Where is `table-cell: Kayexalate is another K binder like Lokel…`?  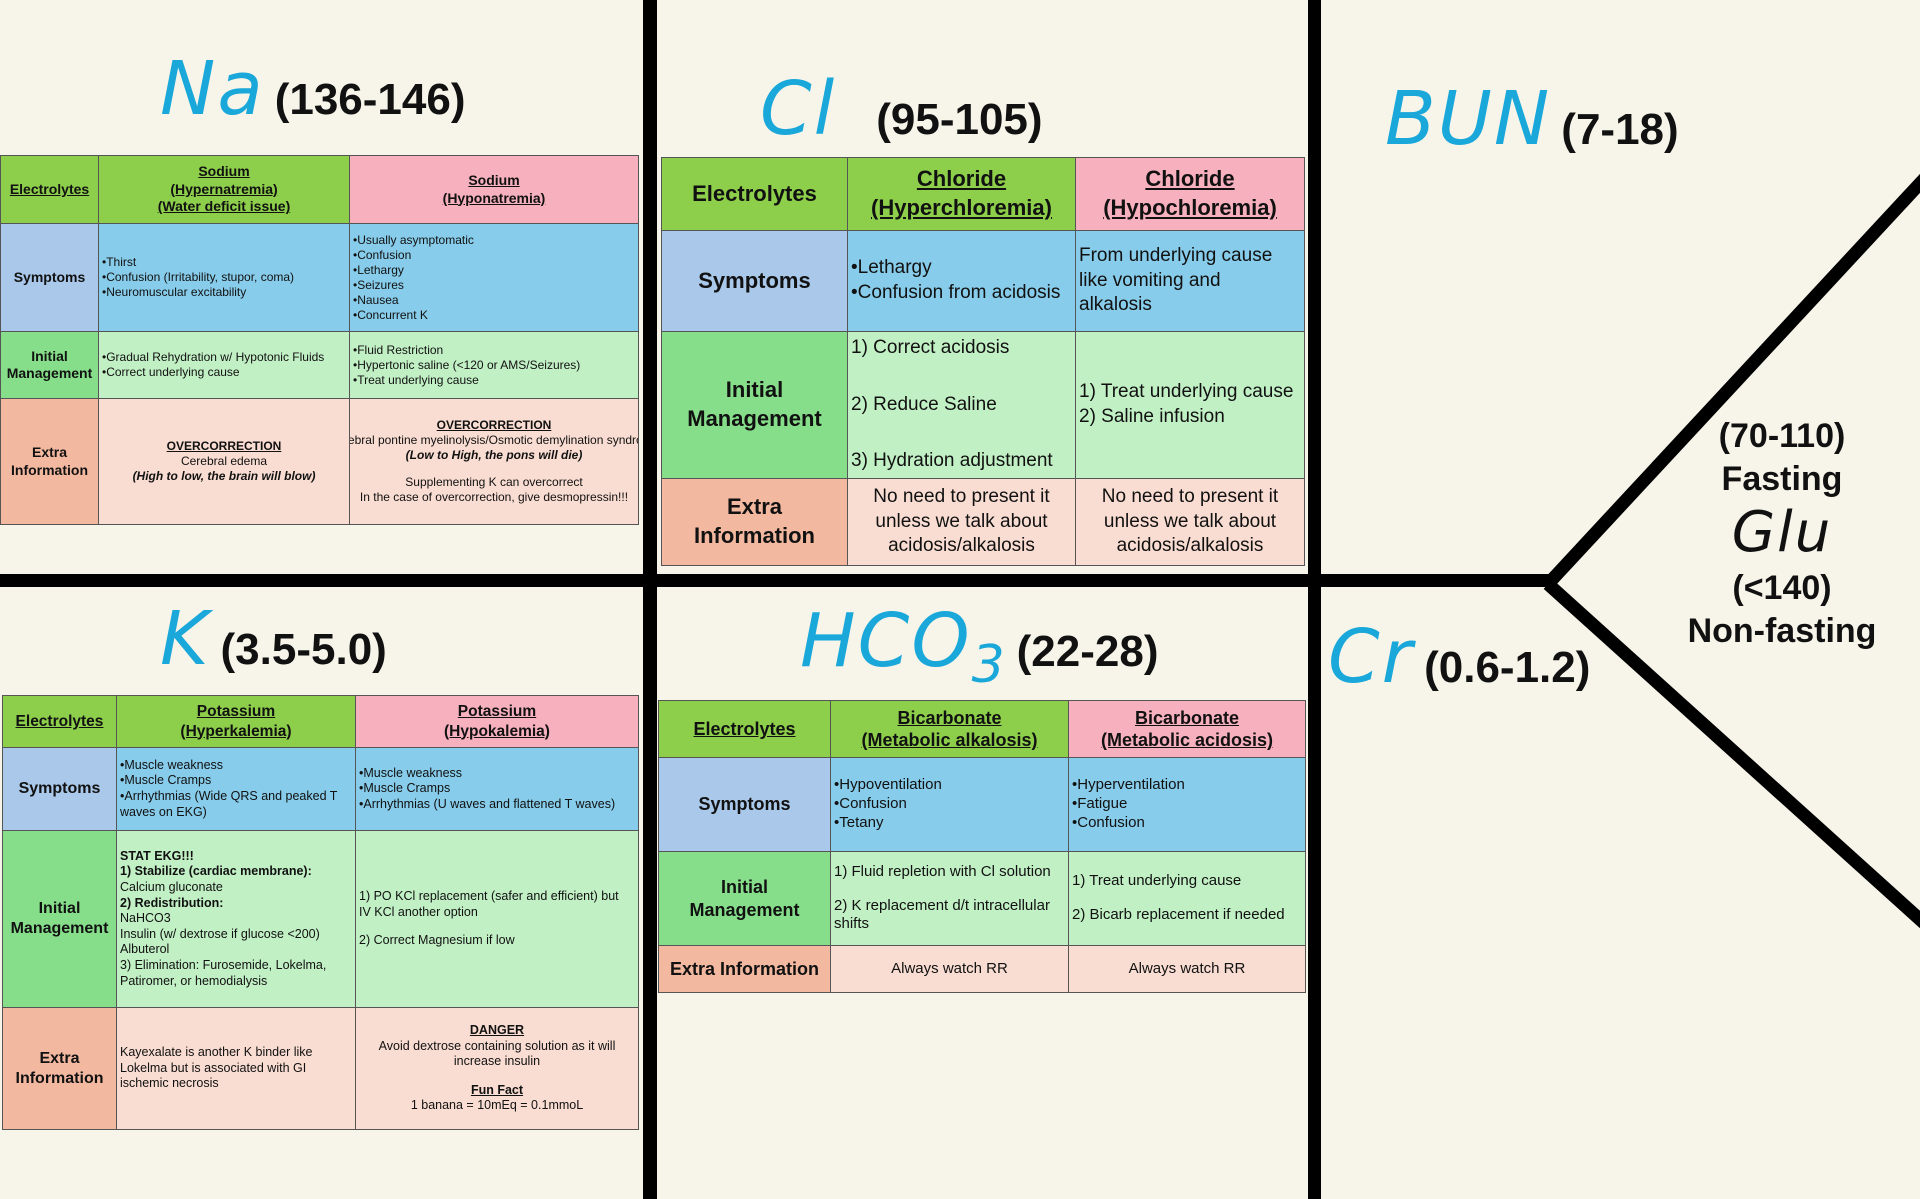 table-cell: Kayexalate is another K binder like Lokel… is located at coordinates (236, 1068).